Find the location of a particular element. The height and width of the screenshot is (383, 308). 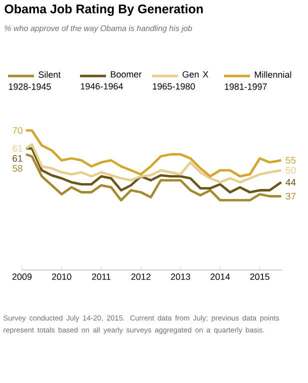

data-label: 55 is located at coordinates (291, 160).